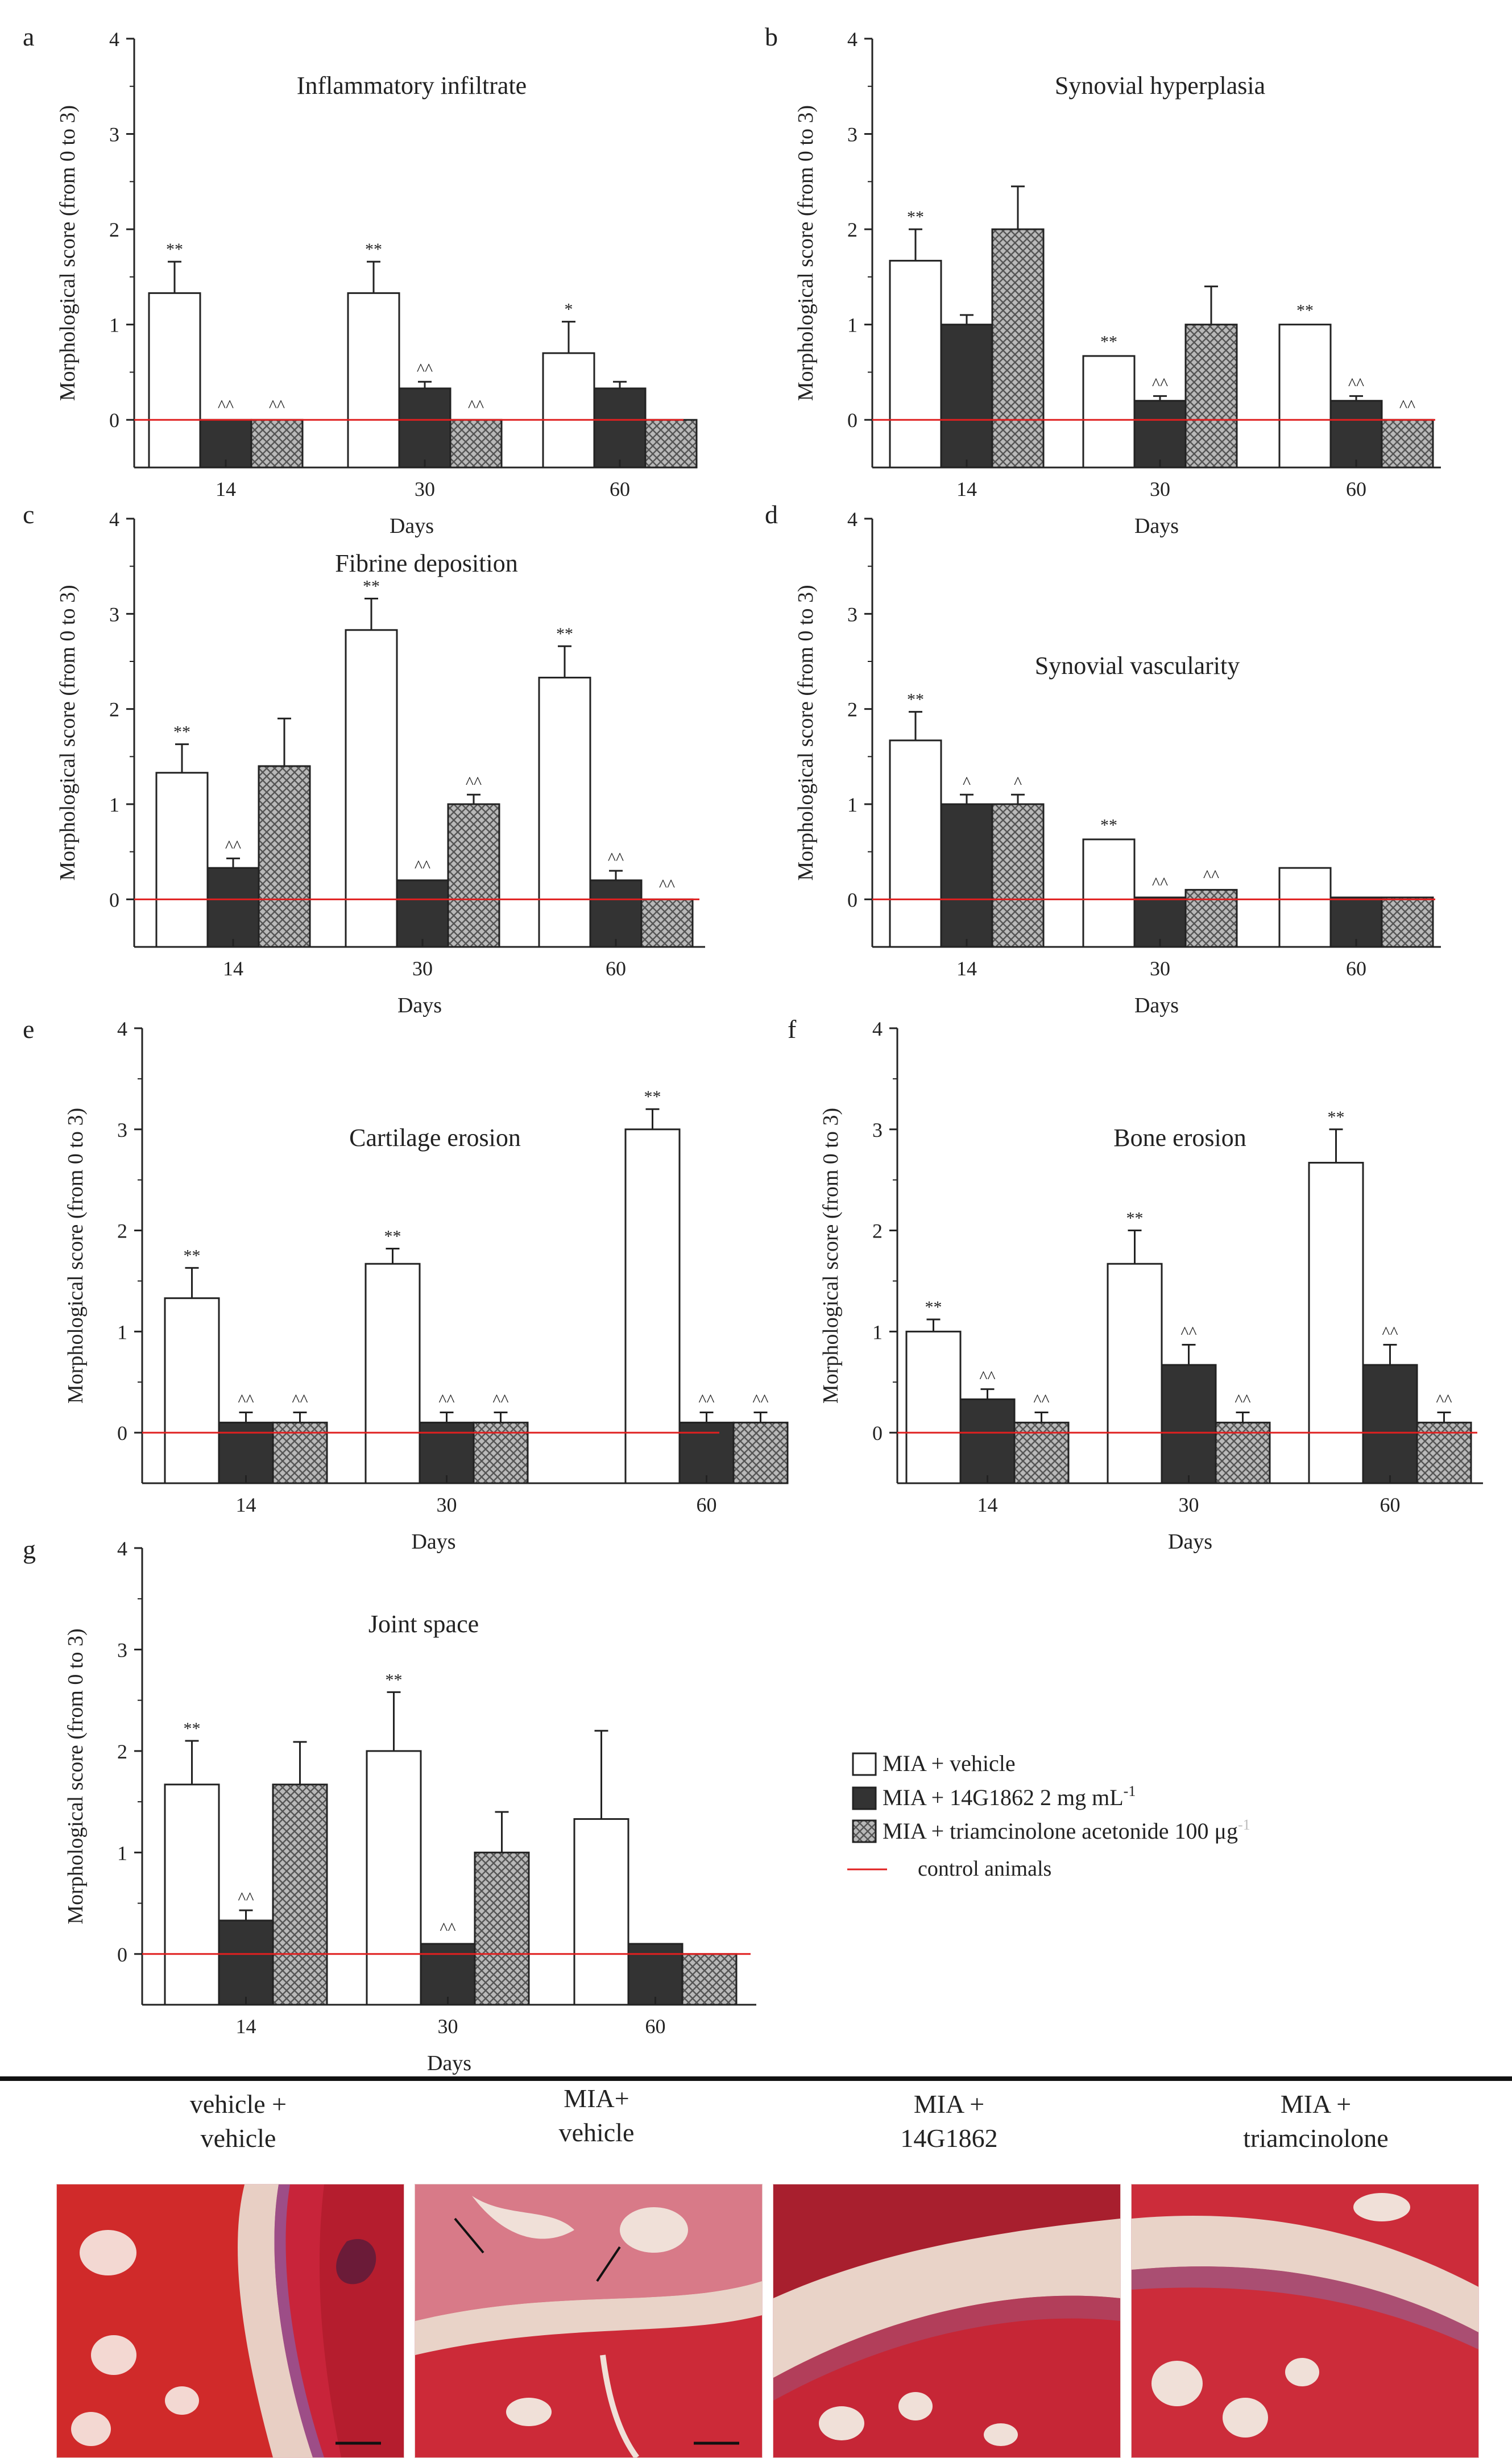  What do you see at coordinates (864, 1831) in the screenshot?
I see `legend-swatch-triamcinolone` at bounding box center [864, 1831].